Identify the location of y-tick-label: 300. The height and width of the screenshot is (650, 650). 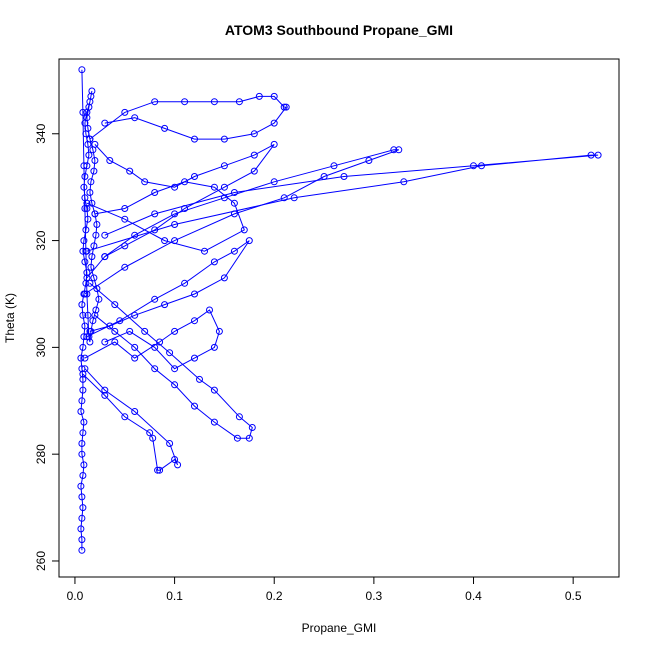
(41, 347).